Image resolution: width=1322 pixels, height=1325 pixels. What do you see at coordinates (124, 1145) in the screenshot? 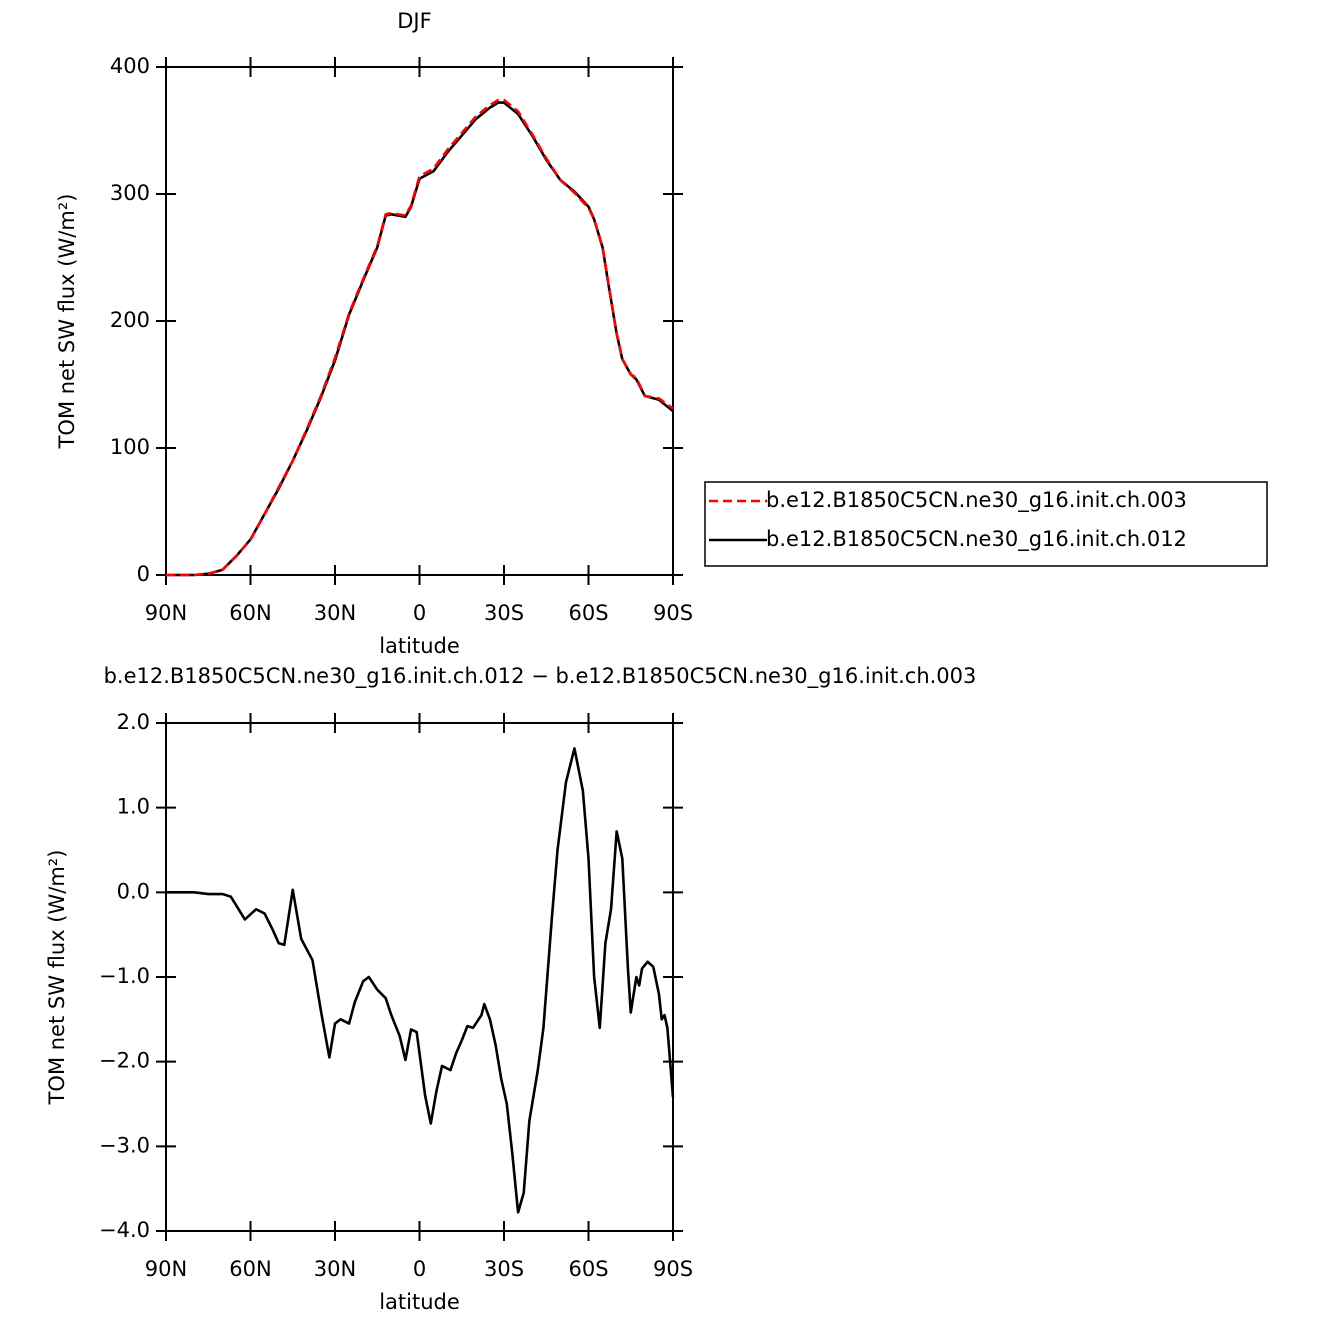
I see `y-tick-label: −3.0` at bounding box center [124, 1145].